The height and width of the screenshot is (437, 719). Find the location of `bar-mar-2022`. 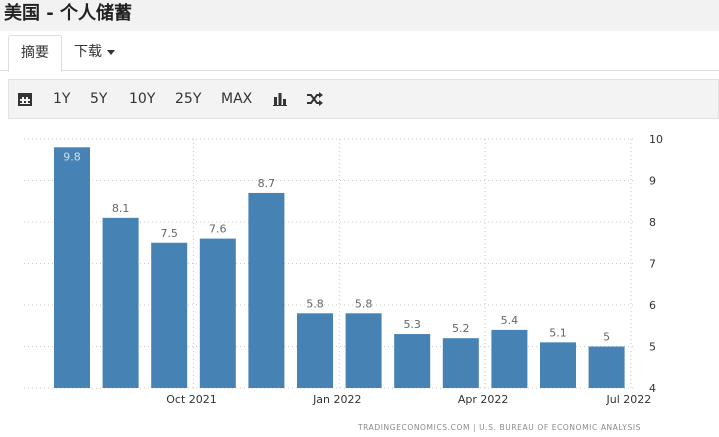

bar-mar-2022 is located at coordinates (412, 361).